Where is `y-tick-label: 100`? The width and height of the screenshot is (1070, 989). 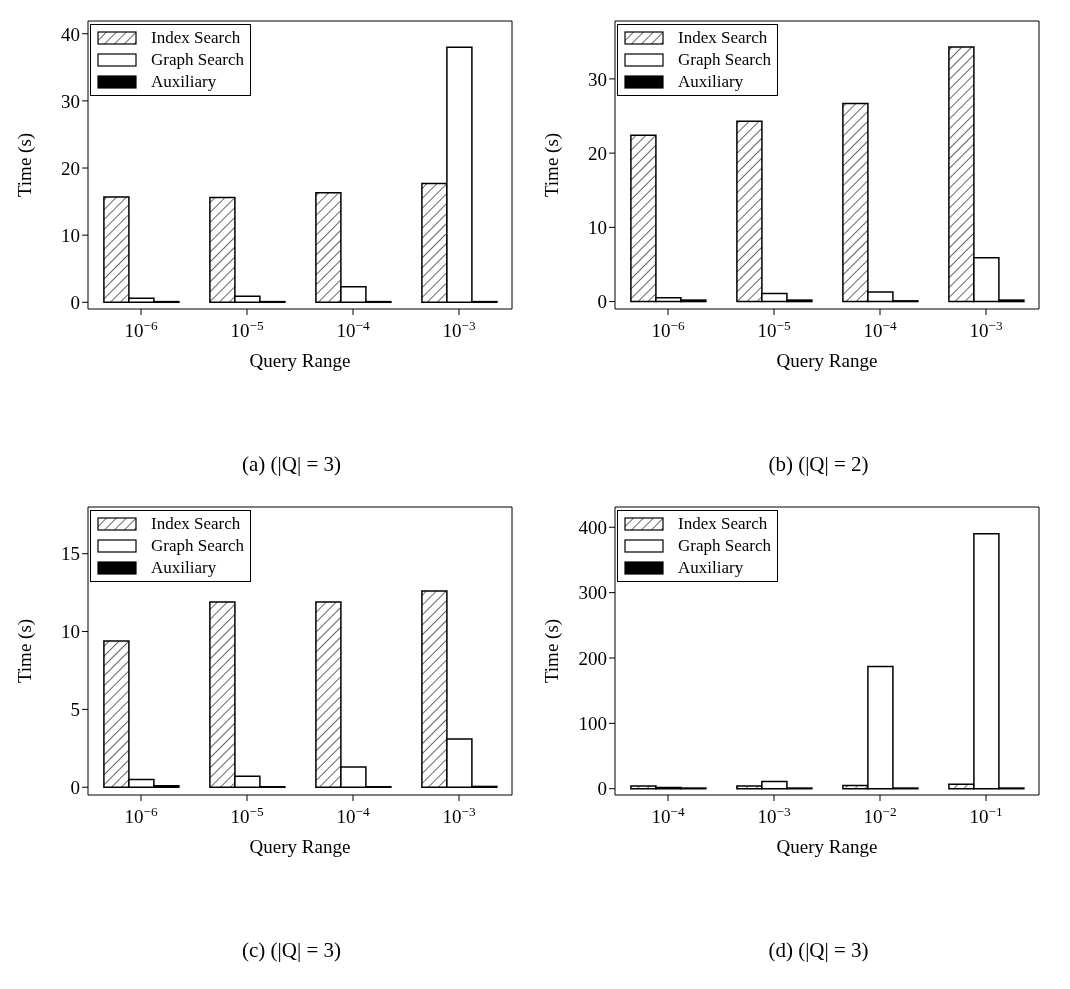
y-tick-label: 100 is located at coordinates (592, 724).